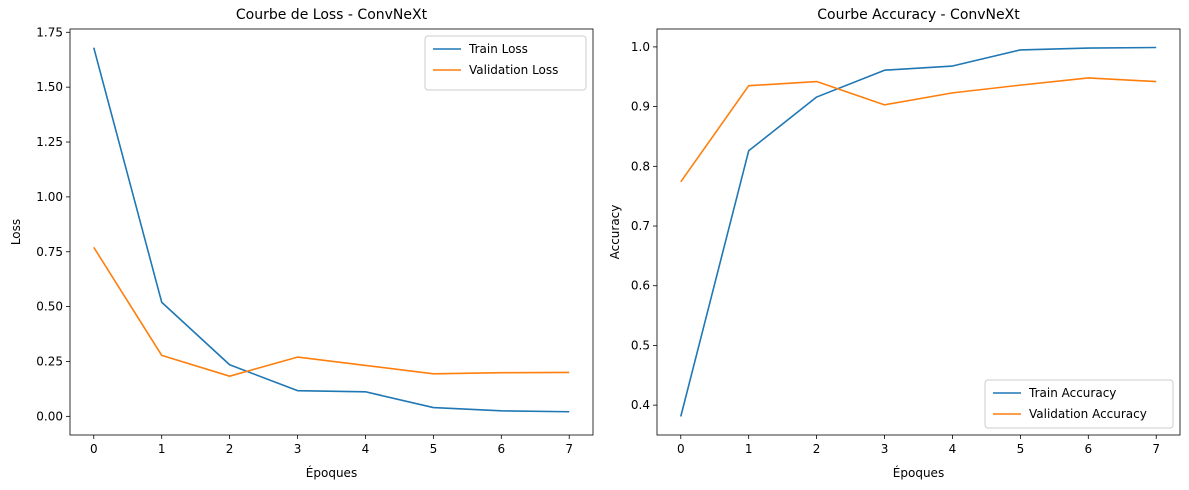 The image size is (1189, 490). What do you see at coordinates (513, 70) in the screenshot?
I see `loss-legend-label-1: Validation Loss` at bounding box center [513, 70].